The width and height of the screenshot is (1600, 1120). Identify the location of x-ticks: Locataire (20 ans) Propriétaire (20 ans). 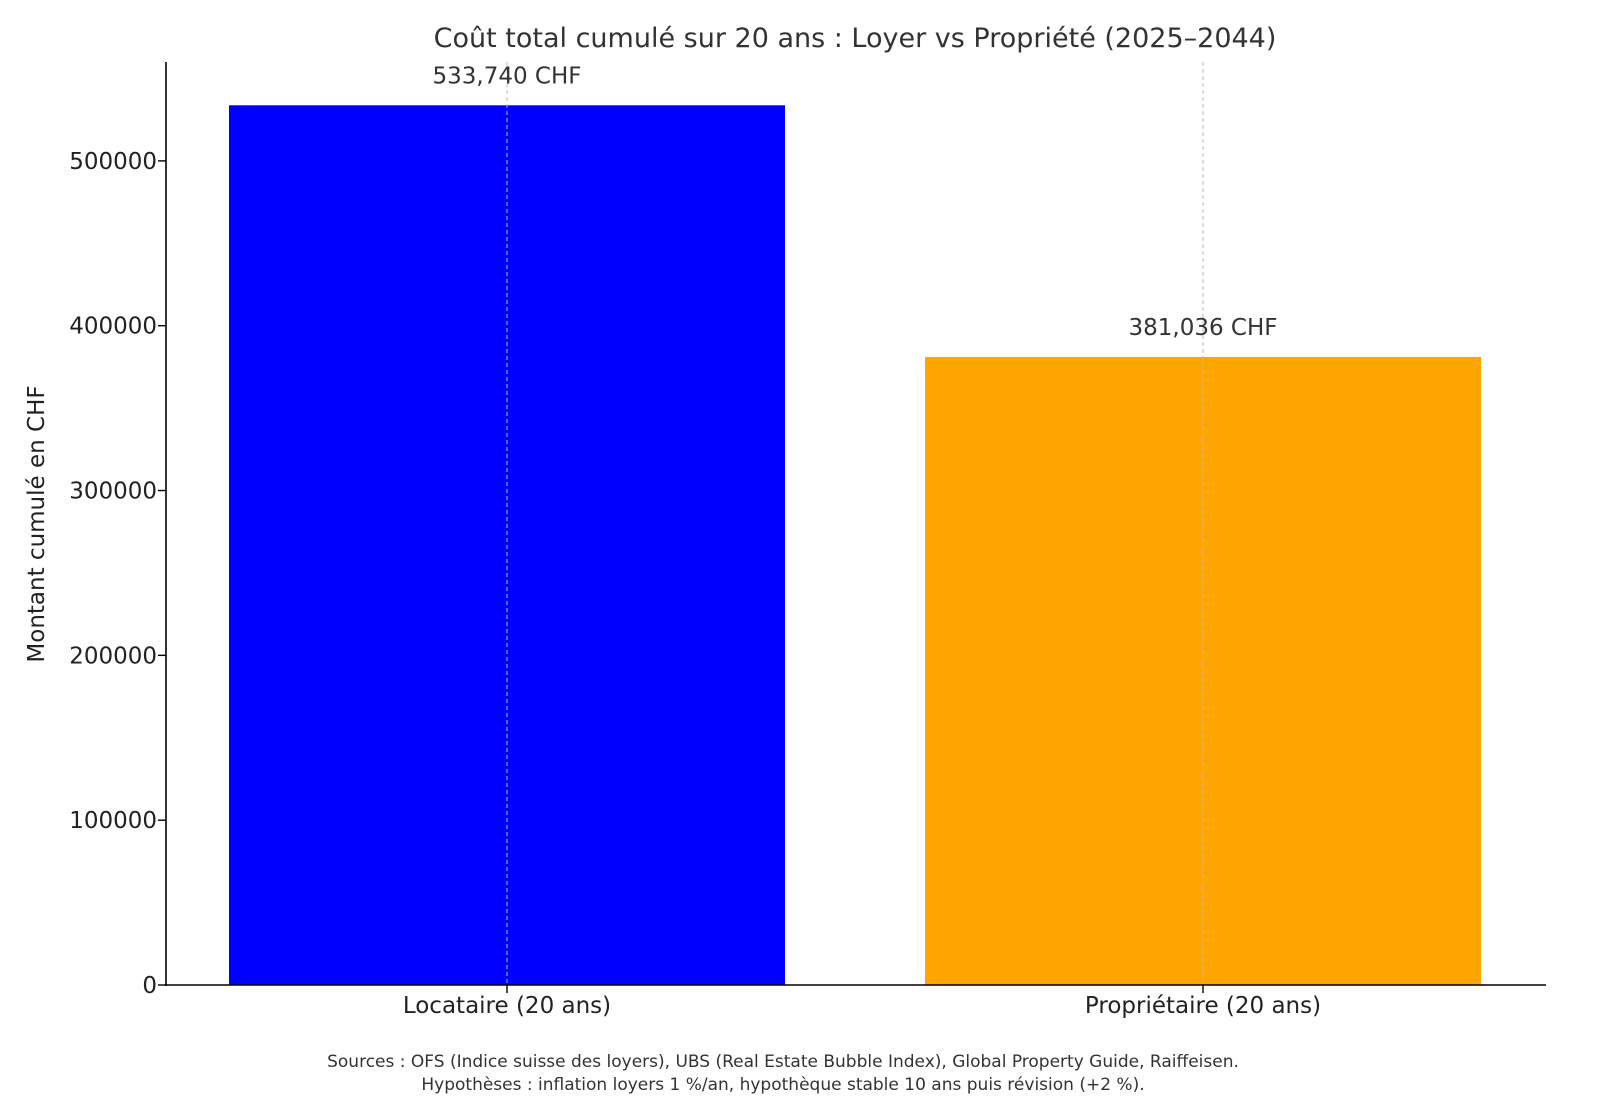
(862, 1002).